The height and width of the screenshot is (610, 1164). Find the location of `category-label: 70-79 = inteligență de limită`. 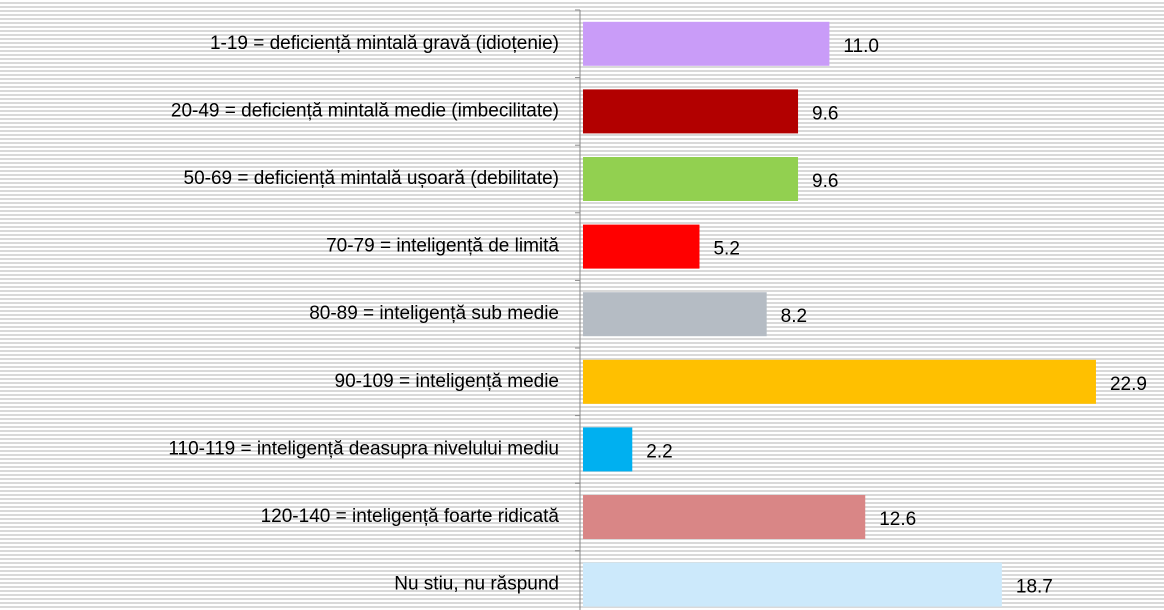

category-label: 70-79 = inteligență de limită is located at coordinates (442, 246).